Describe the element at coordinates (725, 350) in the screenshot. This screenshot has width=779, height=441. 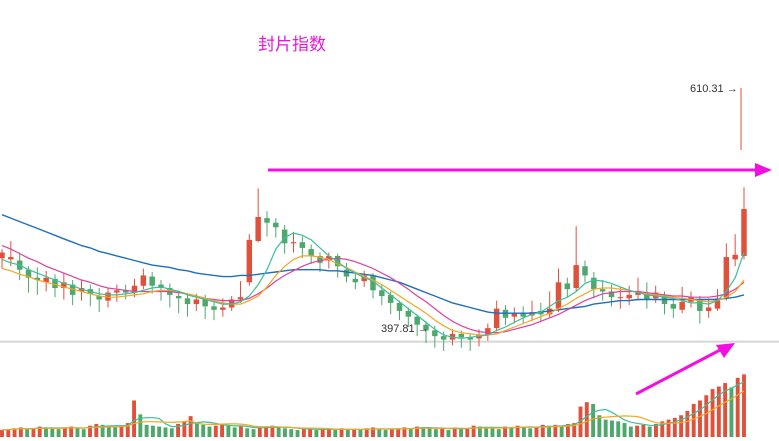
I see `volume-trend-arrow-head` at that location.